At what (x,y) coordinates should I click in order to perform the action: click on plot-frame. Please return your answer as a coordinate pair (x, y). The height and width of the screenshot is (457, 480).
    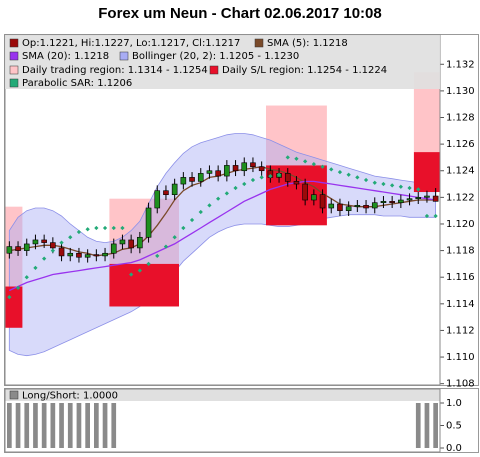
    Looking at the image, I should click on (222, 420).